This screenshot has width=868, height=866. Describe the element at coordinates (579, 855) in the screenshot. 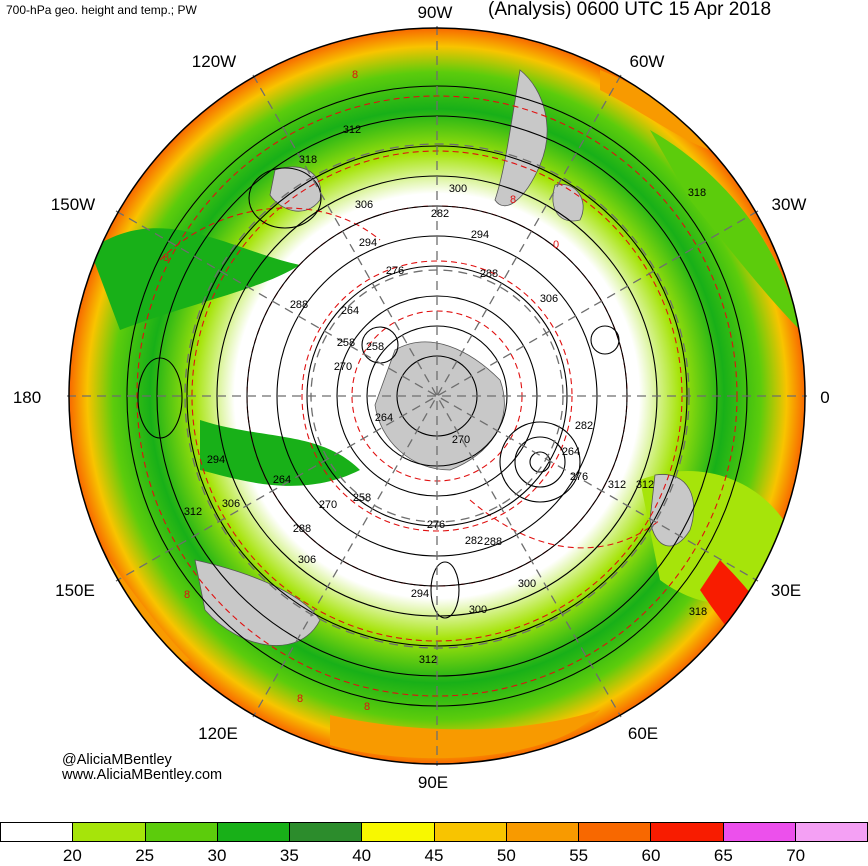

I see `colorbar-tick-label: 55` at that location.